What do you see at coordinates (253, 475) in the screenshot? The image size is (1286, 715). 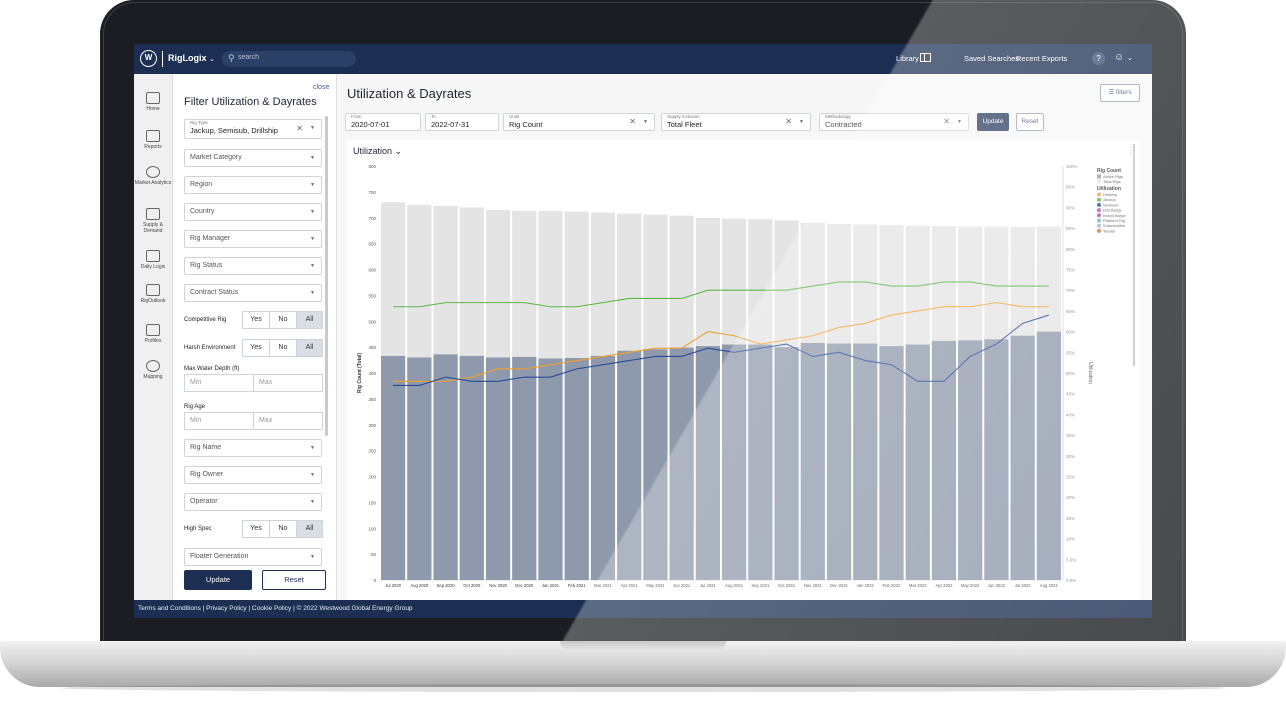 I see `rig-owner-select: Rig Owner ▼` at bounding box center [253, 475].